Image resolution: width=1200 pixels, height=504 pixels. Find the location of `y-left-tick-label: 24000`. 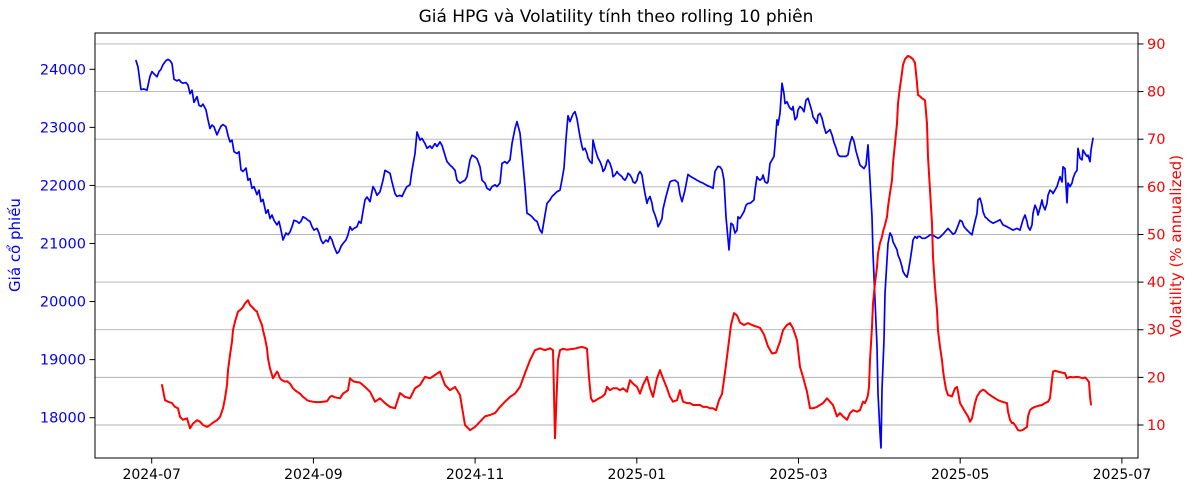

y-left-tick-label: 24000 is located at coordinates (63, 70).